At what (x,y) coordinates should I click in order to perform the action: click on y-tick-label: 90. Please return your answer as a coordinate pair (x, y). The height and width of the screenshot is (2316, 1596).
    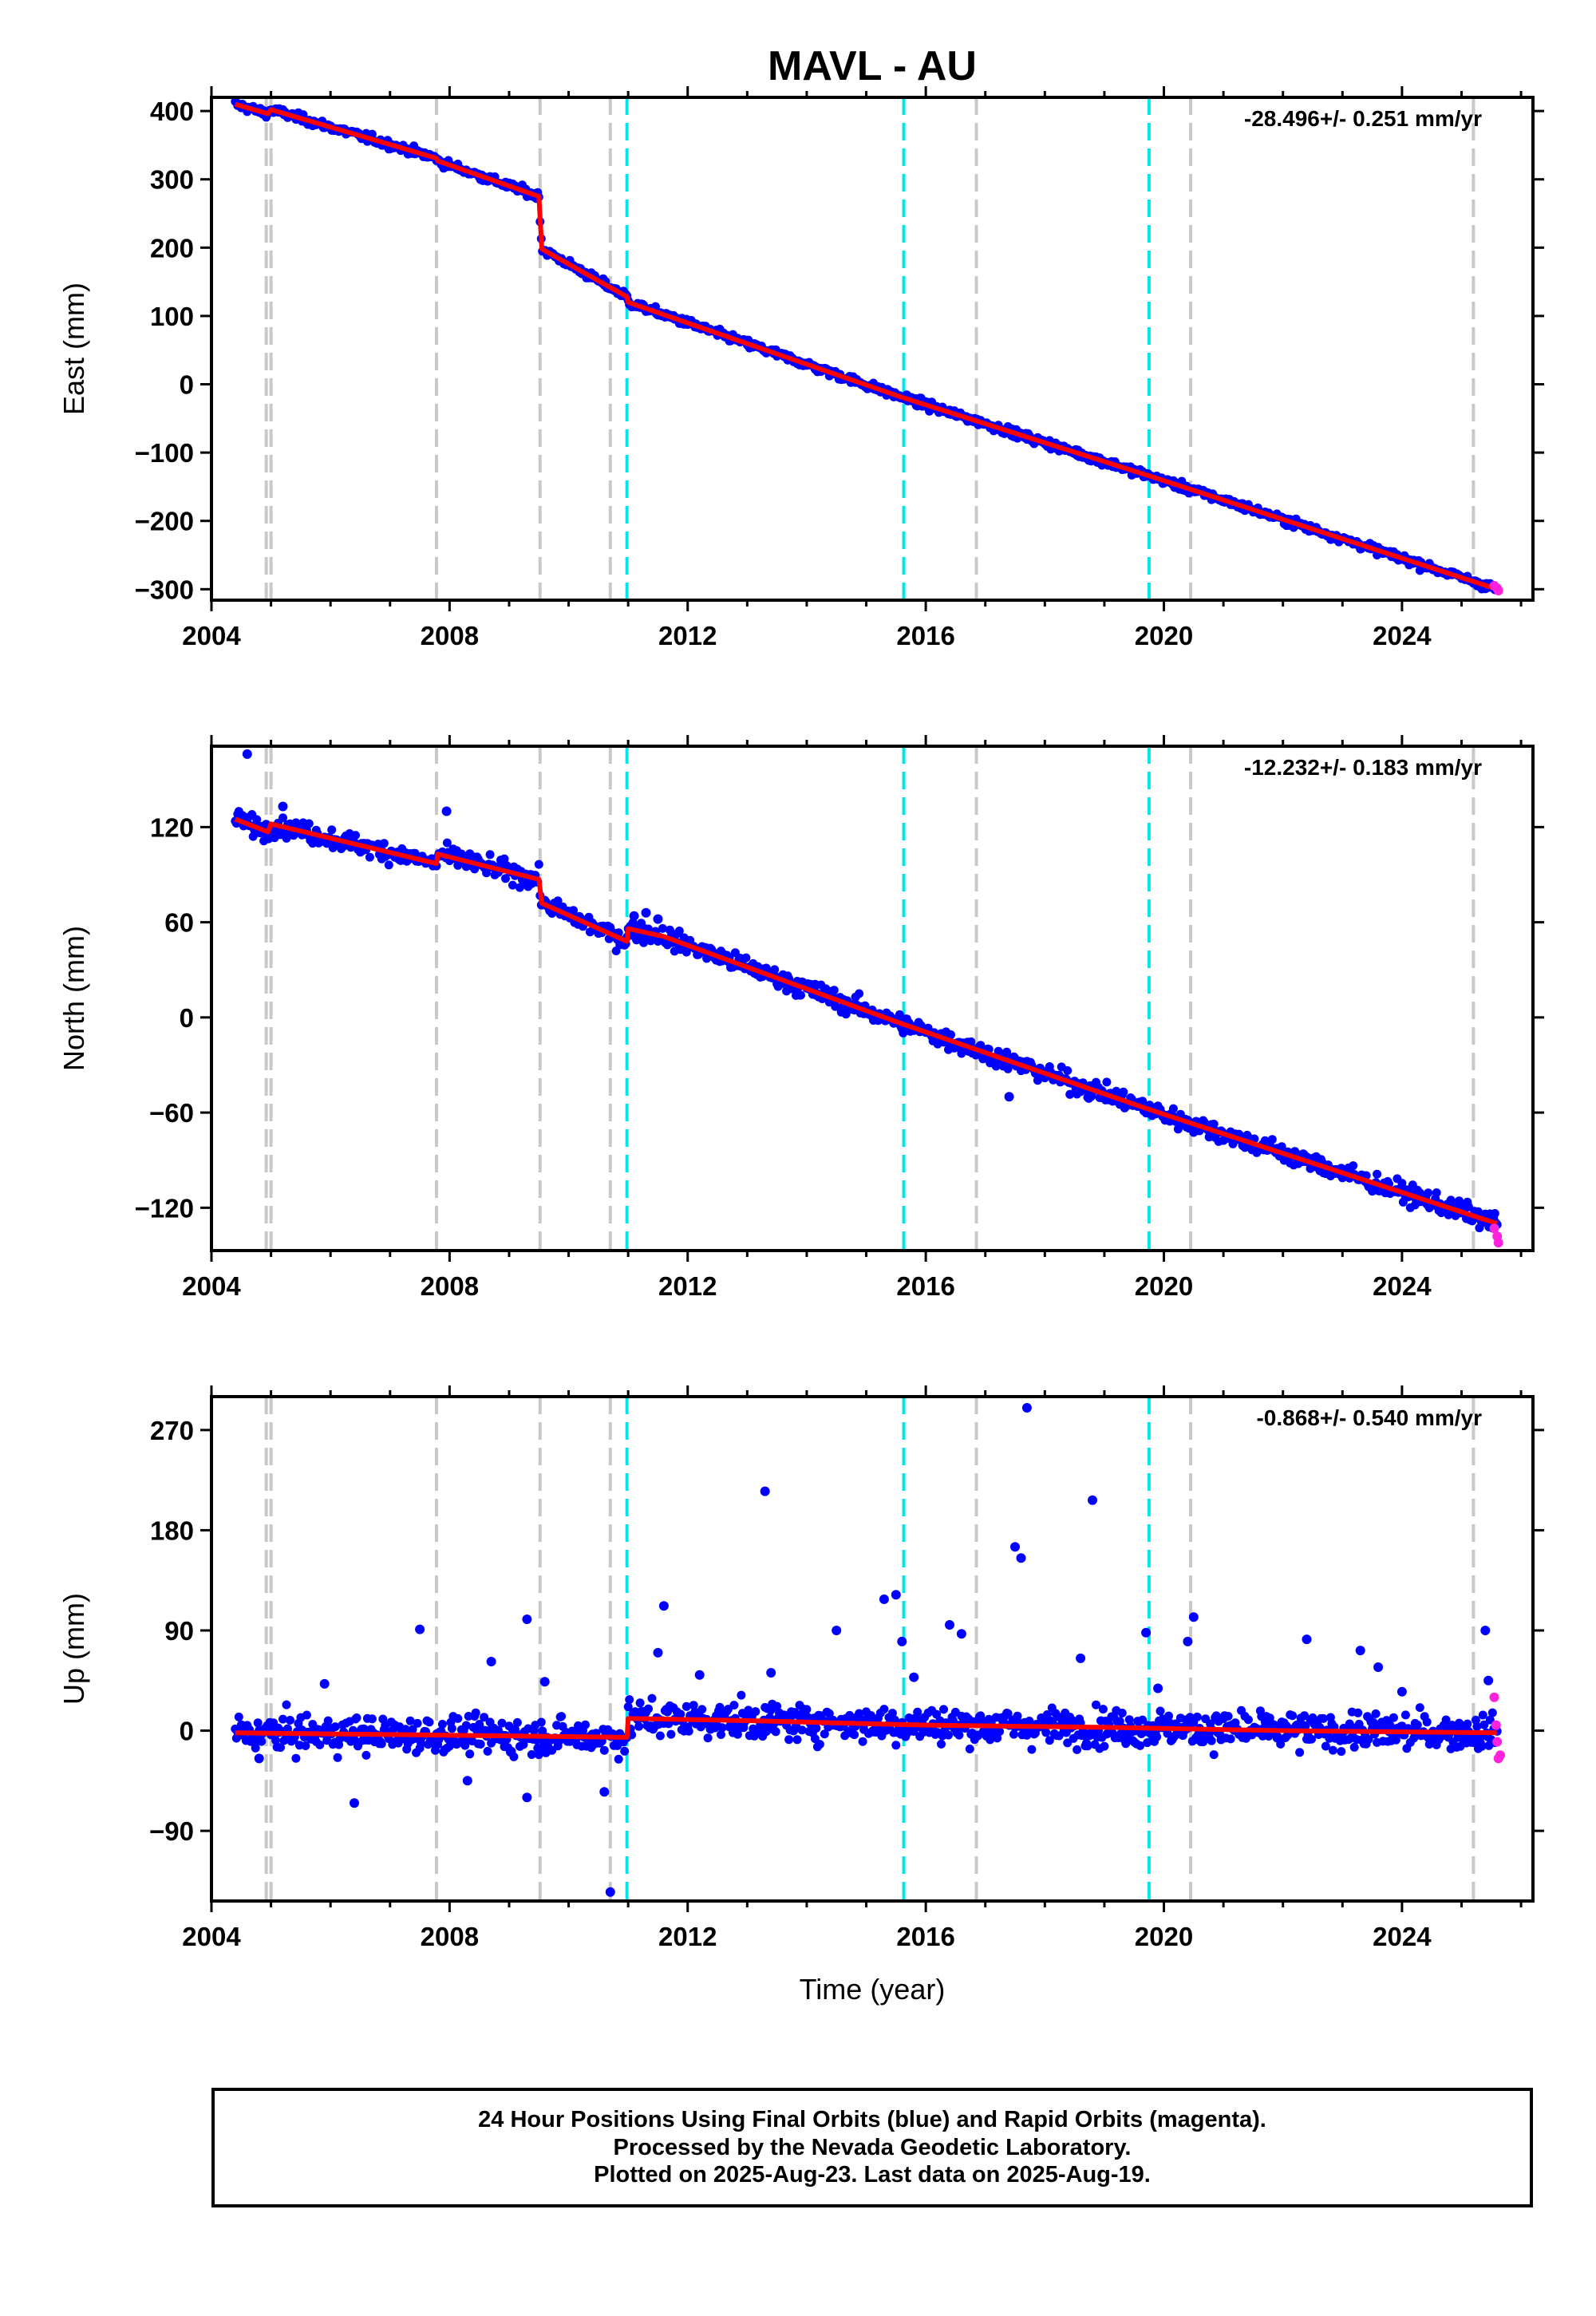
    Looking at the image, I should click on (179, 1631).